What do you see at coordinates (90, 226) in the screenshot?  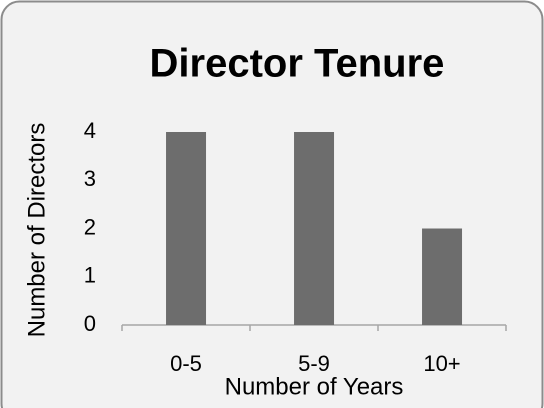 I see `y-tick-label: 2` at bounding box center [90, 226].